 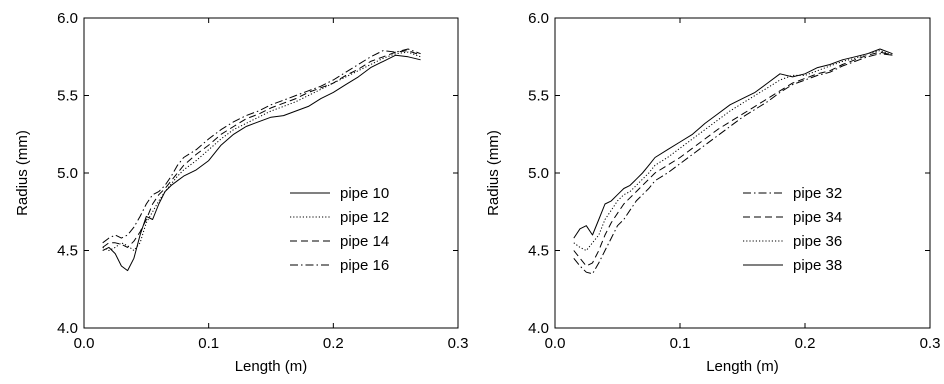 What do you see at coordinates (817, 217) in the screenshot?
I see `legend-label: pipe 34` at bounding box center [817, 217].